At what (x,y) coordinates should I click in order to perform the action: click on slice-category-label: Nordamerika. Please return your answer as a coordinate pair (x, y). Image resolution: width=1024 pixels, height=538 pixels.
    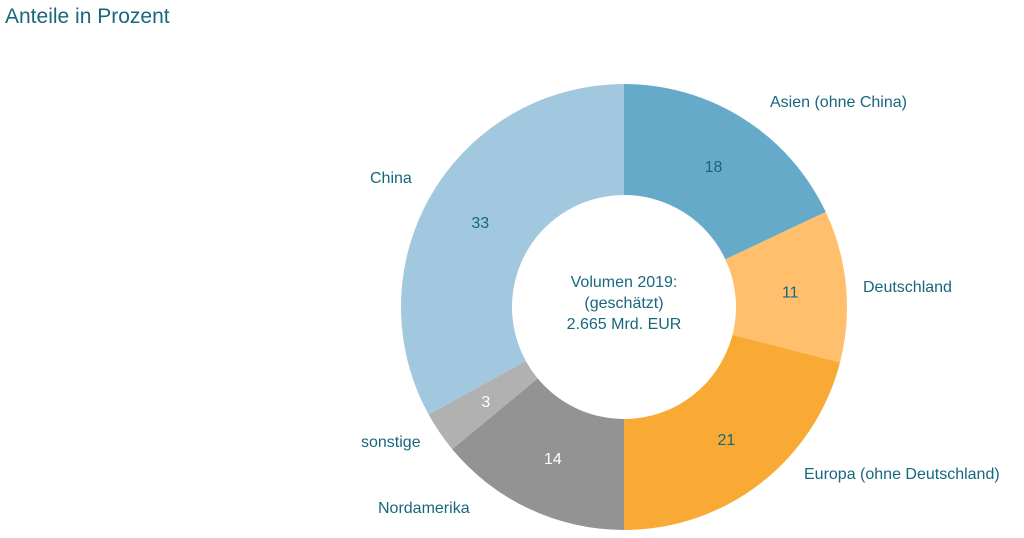
    Looking at the image, I should click on (424, 508).